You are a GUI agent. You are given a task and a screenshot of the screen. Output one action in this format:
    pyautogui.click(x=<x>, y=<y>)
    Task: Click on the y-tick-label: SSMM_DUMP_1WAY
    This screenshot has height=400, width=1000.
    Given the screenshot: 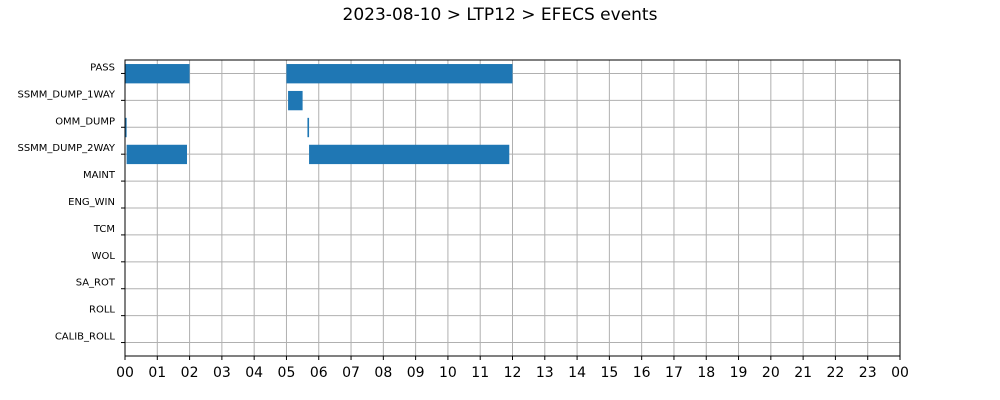 What is the action you would take?
    pyautogui.click(x=66, y=94)
    